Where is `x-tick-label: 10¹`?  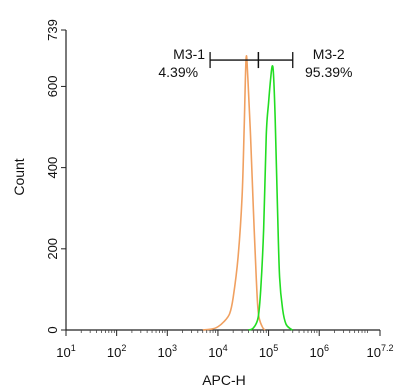 x-tick-label: 10¹ is located at coordinates (65, 351).